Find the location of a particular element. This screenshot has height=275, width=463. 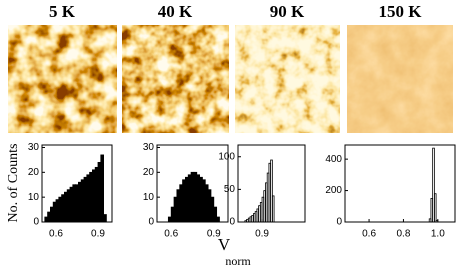

y-tick-label: 50 is located at coordinates (230, 189).